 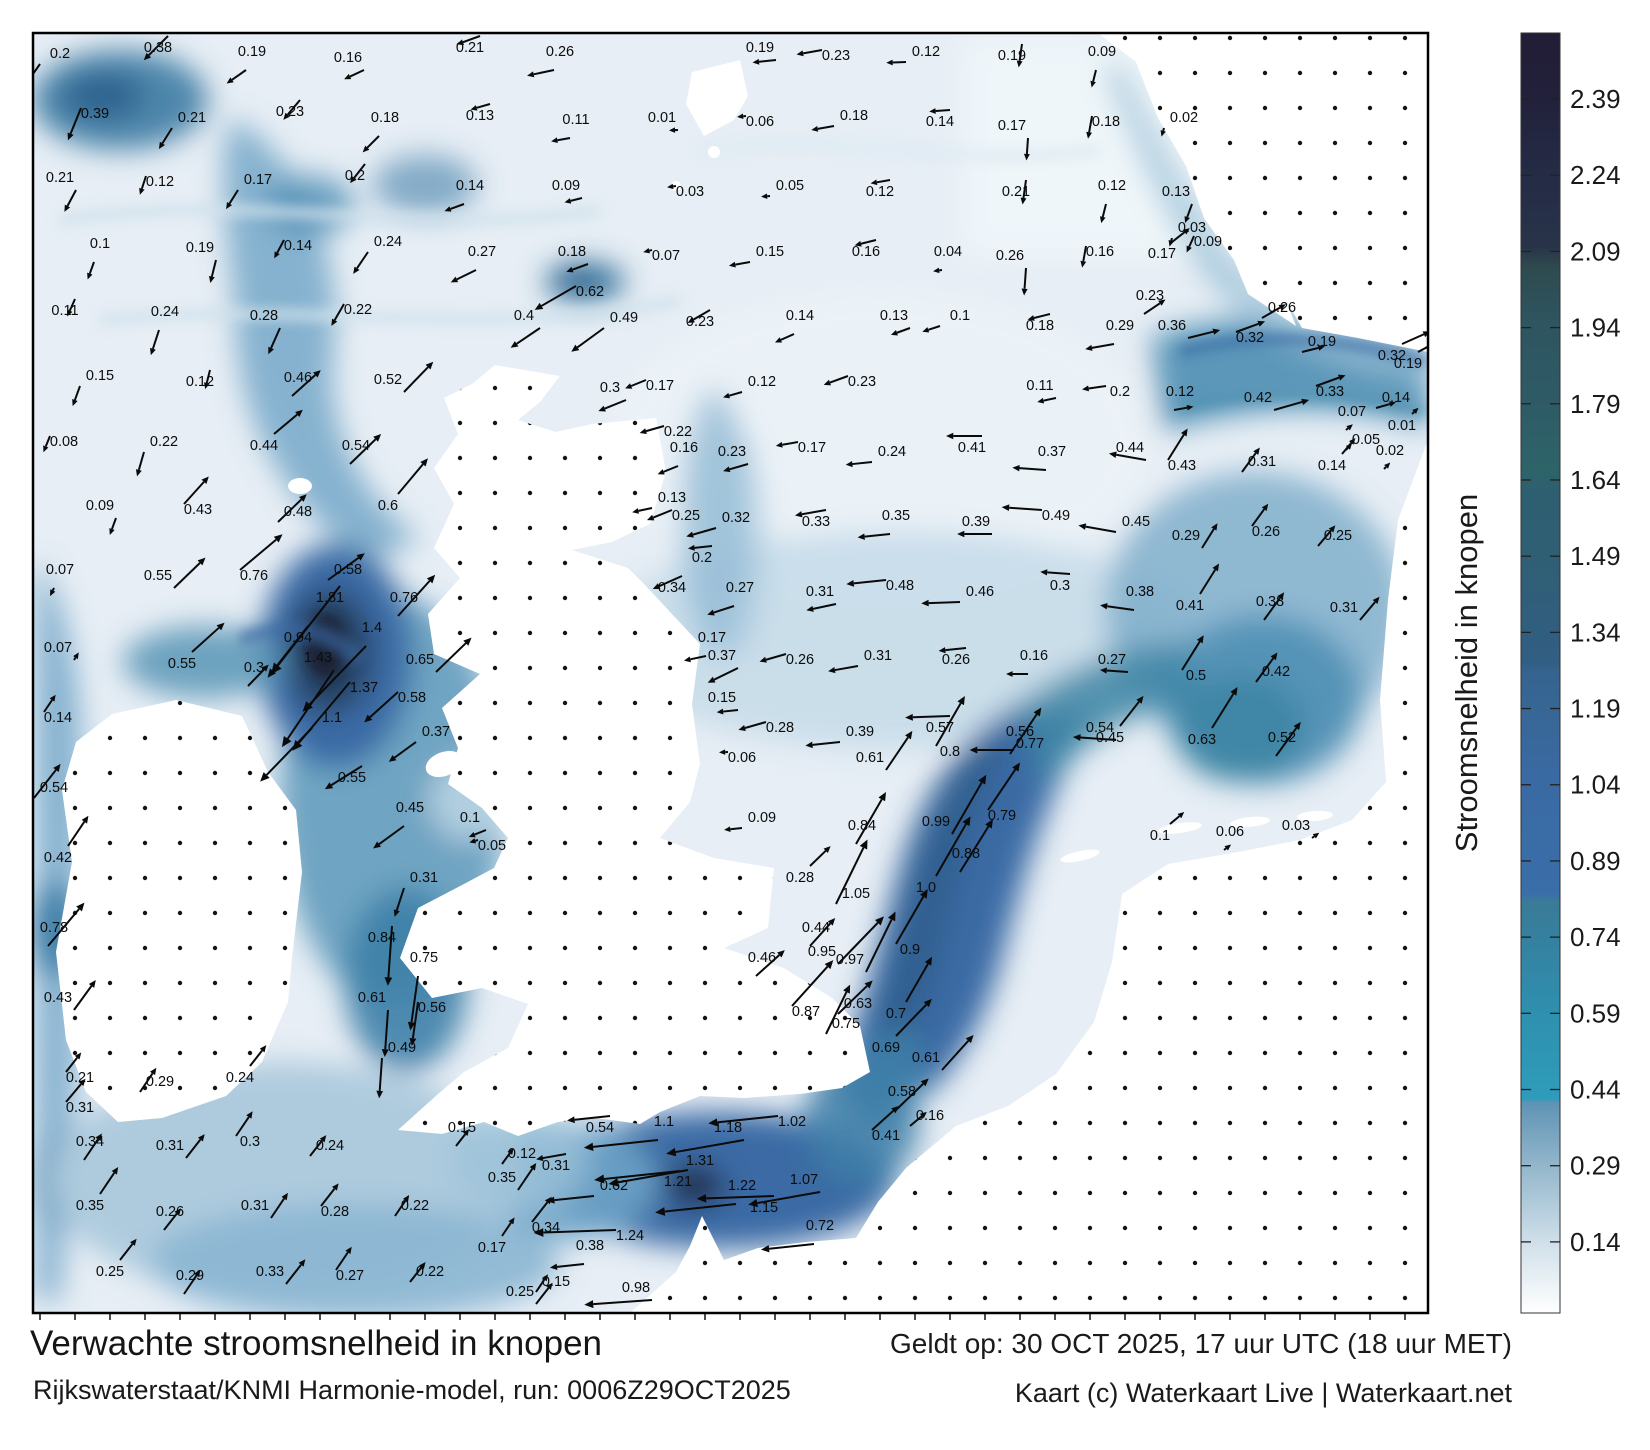 I want to click on svg-text: 1.79, so click(x=1595, y=404).